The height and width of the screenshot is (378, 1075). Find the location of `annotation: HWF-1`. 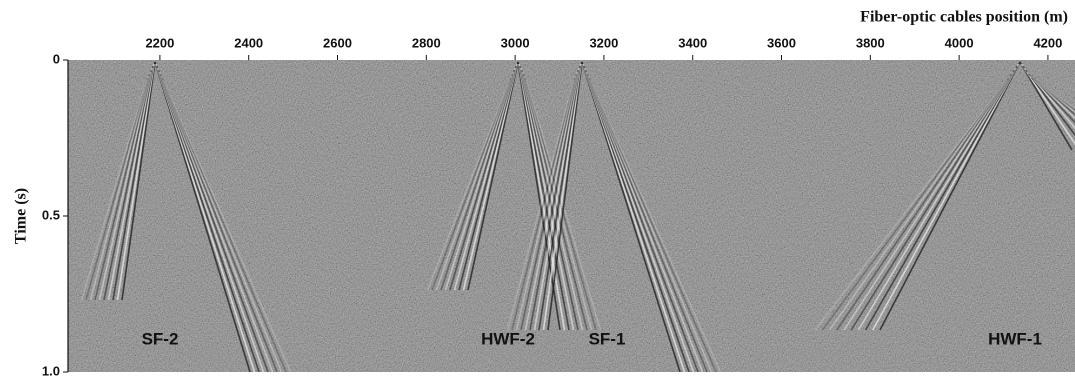

annotation: HWF-1 is located at coordinates (1015, 338).